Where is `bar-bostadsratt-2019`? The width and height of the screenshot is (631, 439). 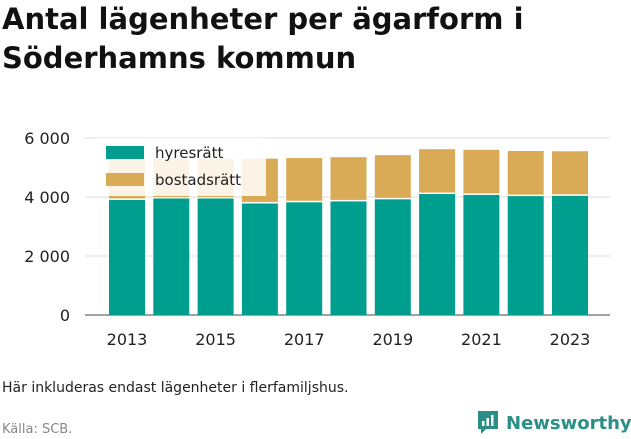 bar-bostadsratt-2019 is located at coordinates (392, 176).